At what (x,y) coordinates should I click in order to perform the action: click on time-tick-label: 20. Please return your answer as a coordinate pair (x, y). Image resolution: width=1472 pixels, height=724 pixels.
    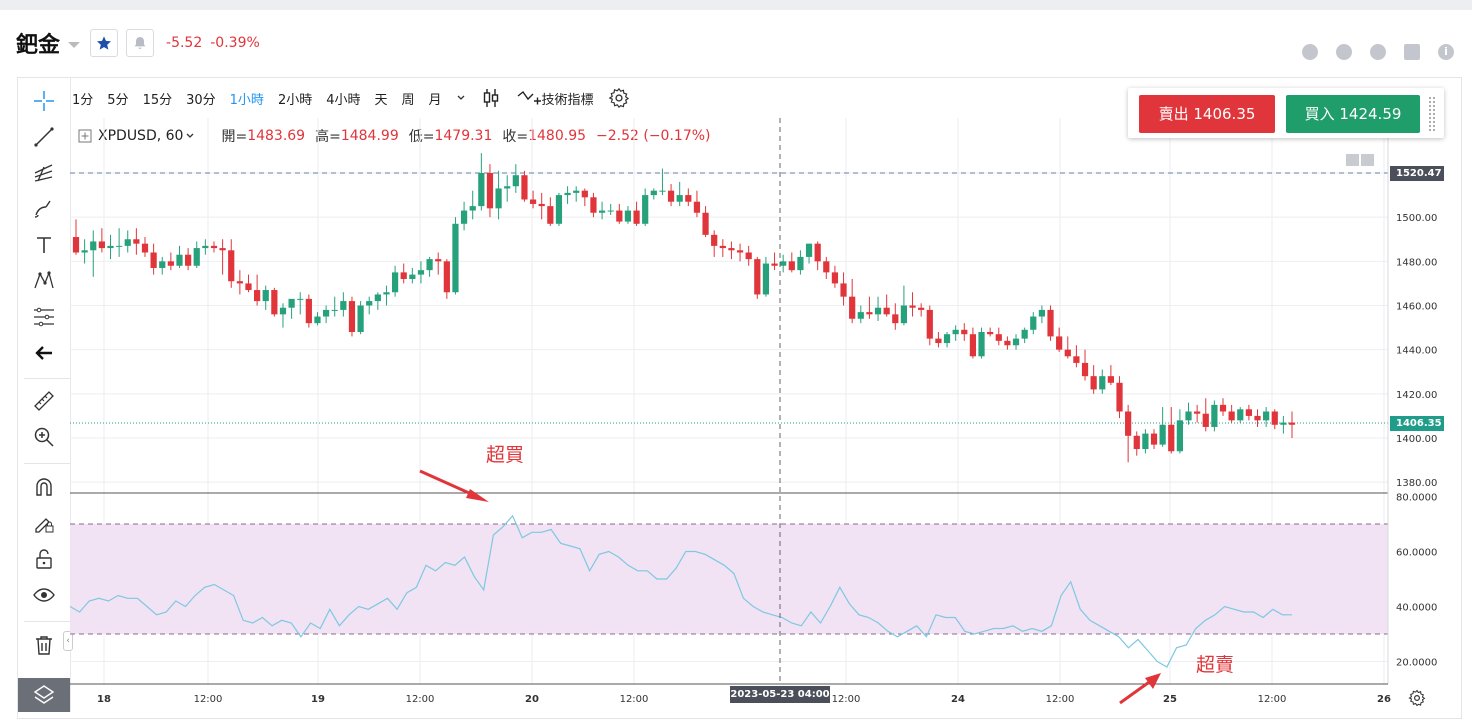
    Looking at the image, I should click on (532, 699).